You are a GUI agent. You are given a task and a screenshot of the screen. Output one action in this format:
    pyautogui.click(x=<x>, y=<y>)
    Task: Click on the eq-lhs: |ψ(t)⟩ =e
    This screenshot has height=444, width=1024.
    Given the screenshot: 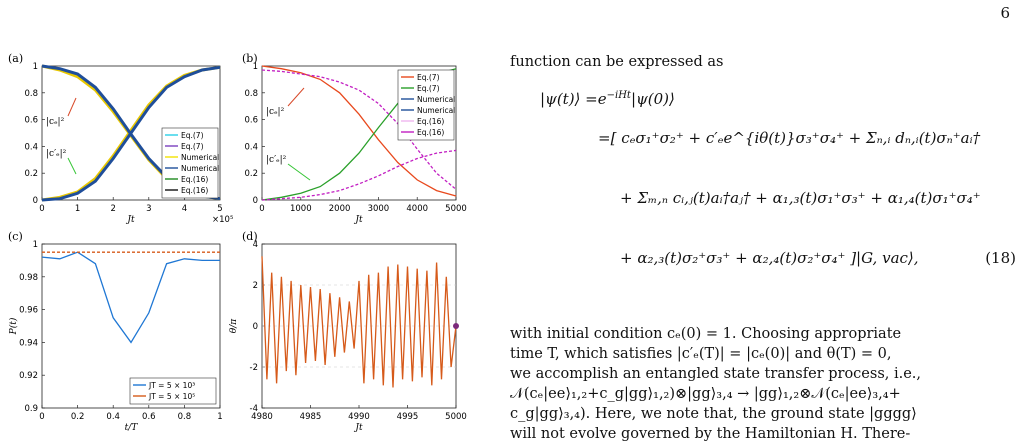 What is the action you would take?
    pyautogui.click(x=573, y=99)
    